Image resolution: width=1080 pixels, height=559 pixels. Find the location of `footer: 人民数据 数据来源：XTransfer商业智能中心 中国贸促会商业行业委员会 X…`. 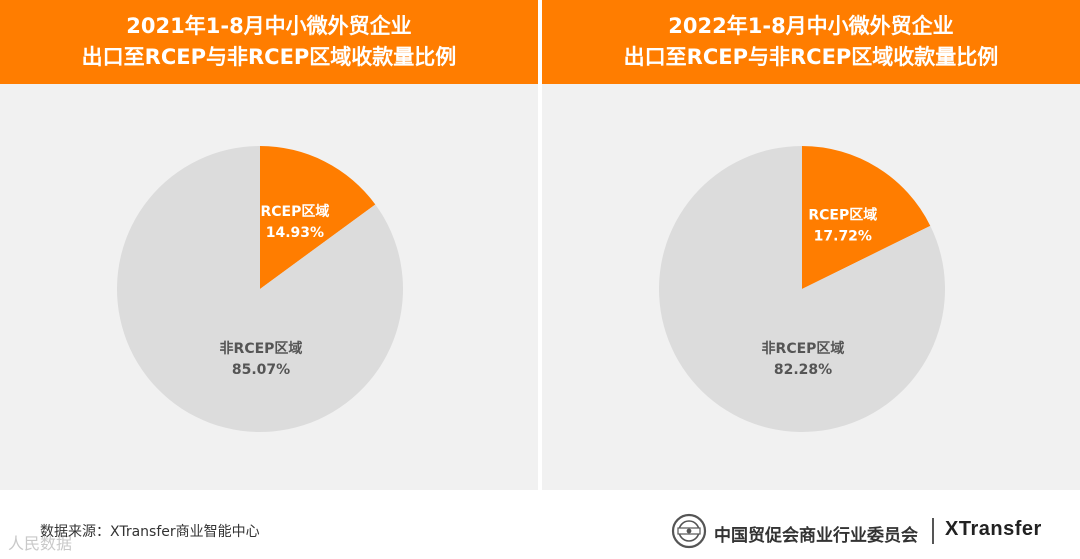

footer: 人民数据 数据来源：XTransfer商业智能中心 中国贸促会商业行业委员会 X… is located at coordinates (540, 524).